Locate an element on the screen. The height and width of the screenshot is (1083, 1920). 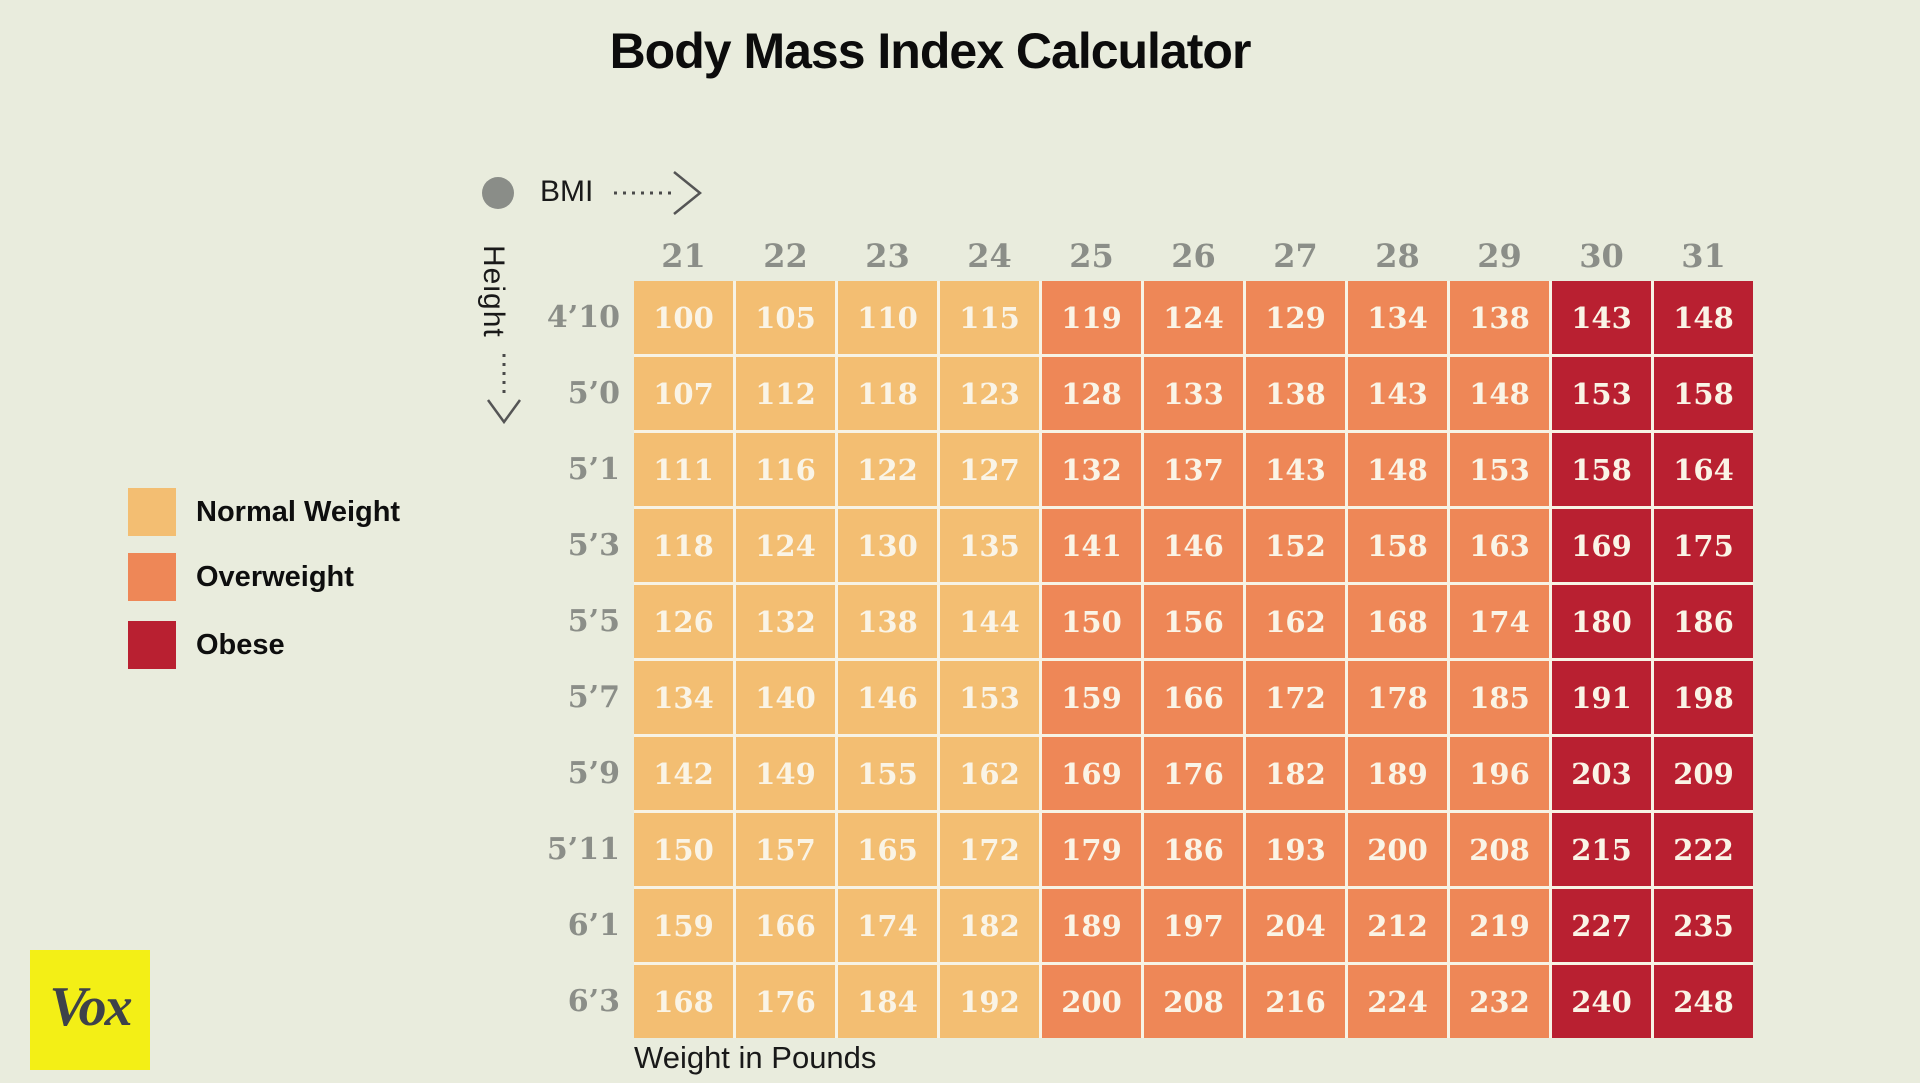
table-cell: 132 is located at coordinates (1091, 469).